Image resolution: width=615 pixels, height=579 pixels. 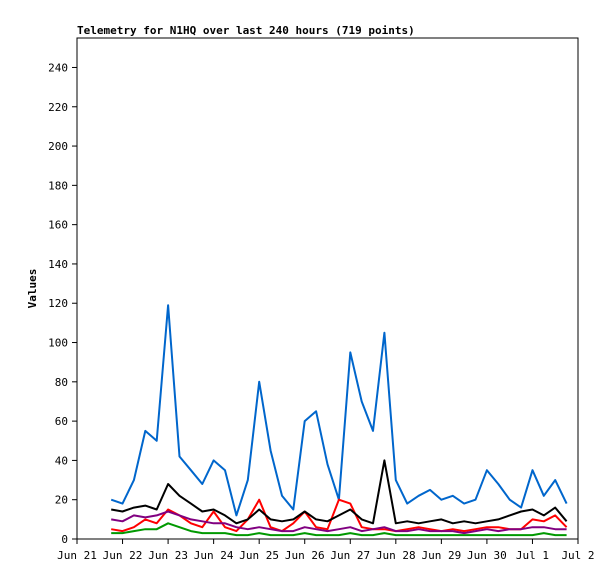 I want to click on y-axis-label: Values, so click(x=32, y=289).